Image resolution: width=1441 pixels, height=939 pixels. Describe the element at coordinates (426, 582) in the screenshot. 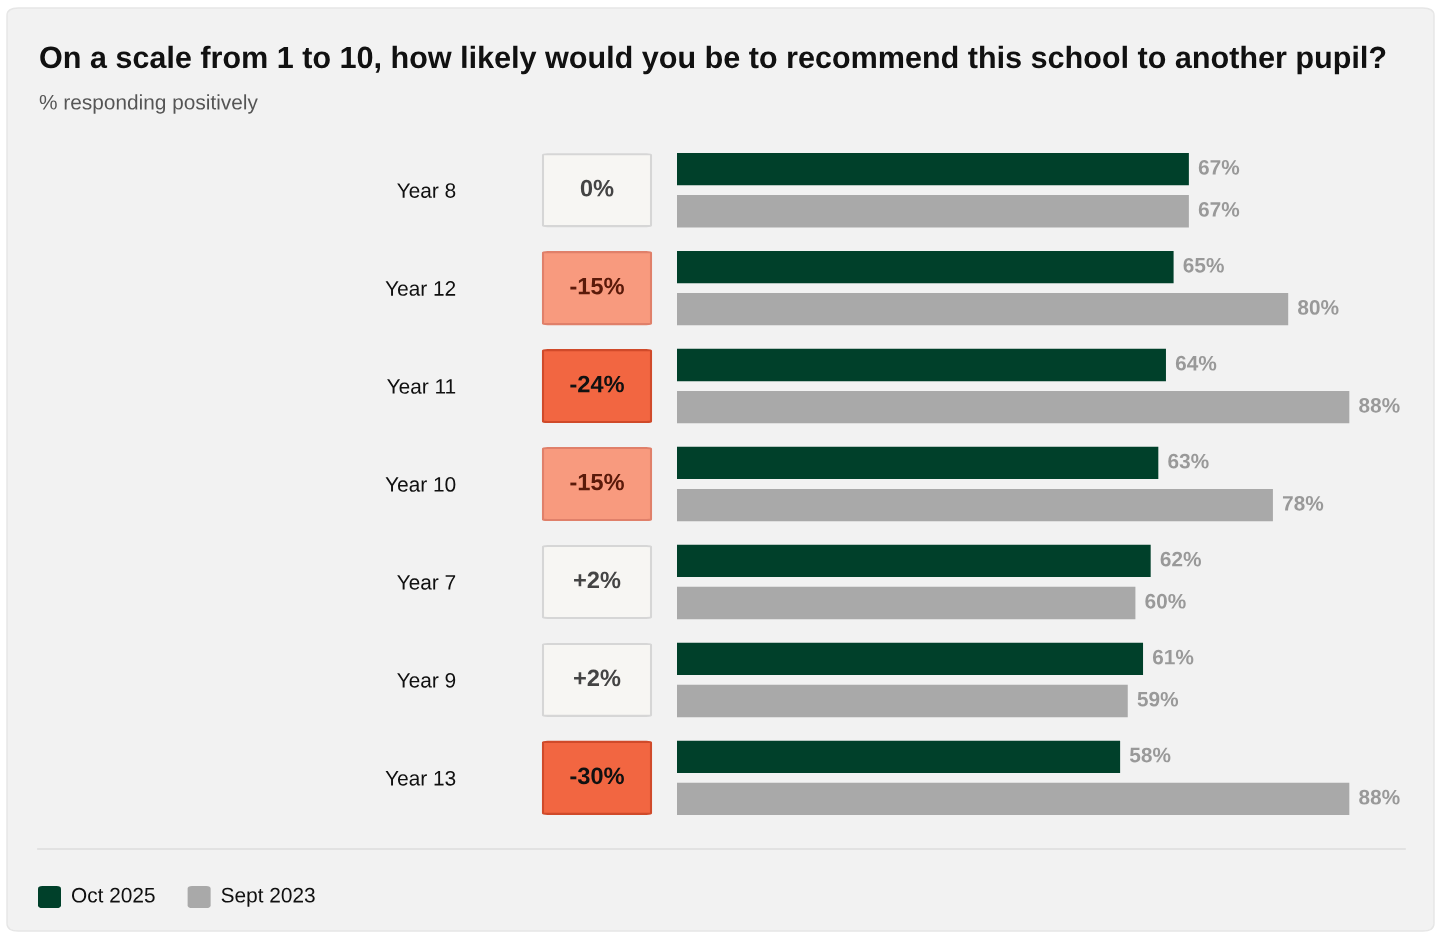

I see `y-tick-label: Year 7` at that location.